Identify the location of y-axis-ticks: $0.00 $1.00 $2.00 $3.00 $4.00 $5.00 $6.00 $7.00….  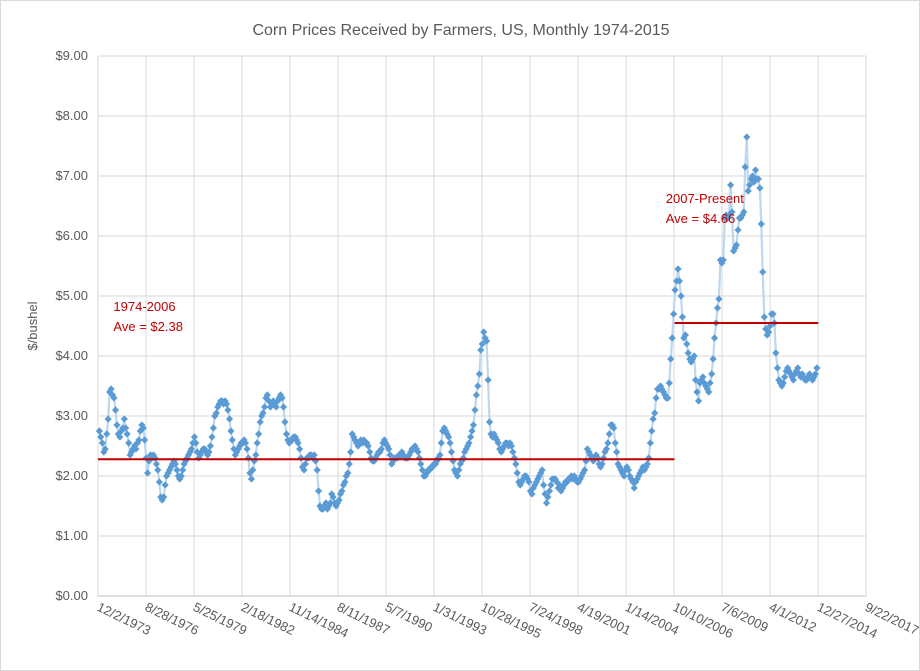
(71, 325).